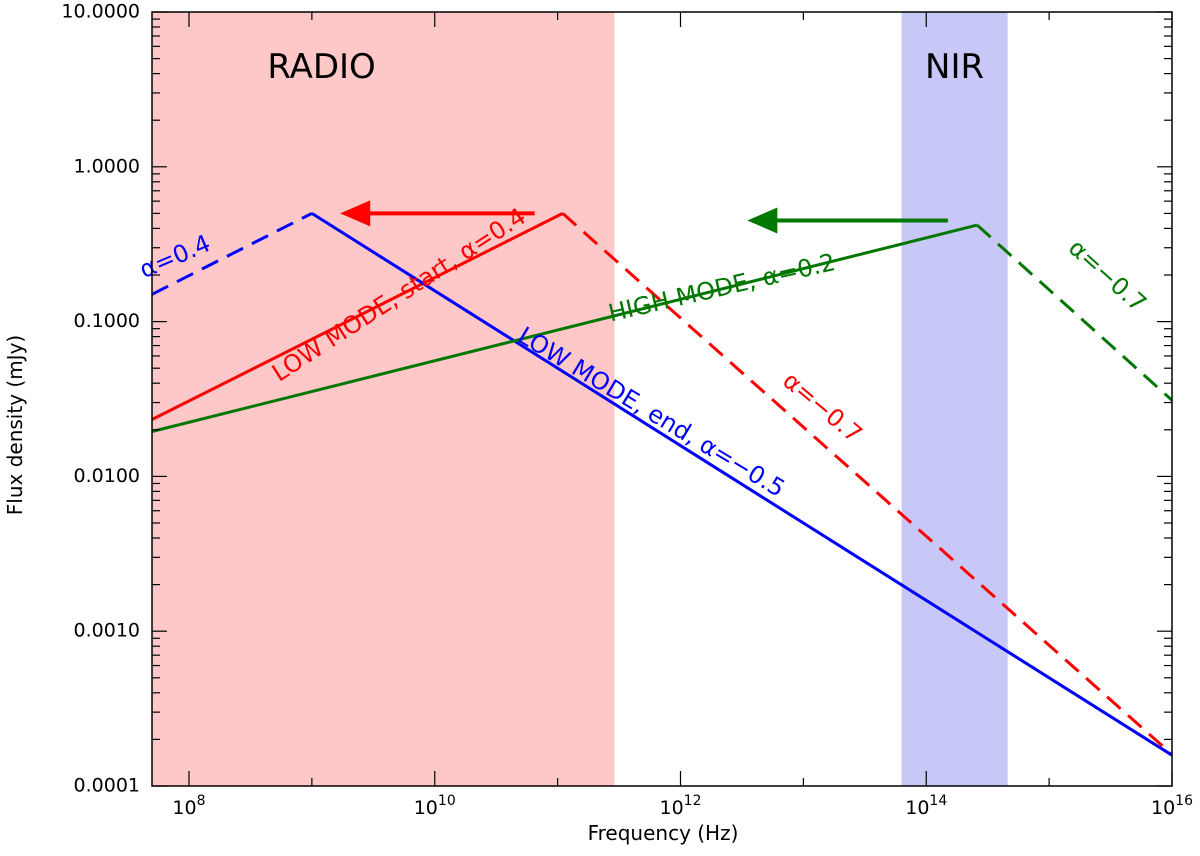  I want to click on band-label-radio: RADIO, so click(321, 67).